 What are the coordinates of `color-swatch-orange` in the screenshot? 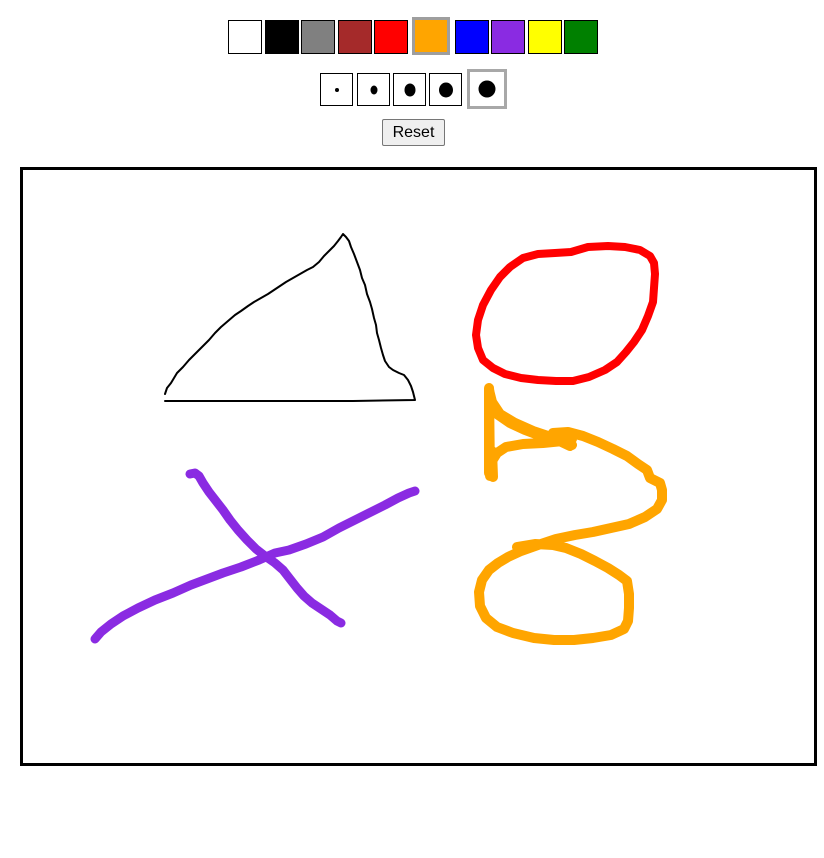 It's located at (431, 36).